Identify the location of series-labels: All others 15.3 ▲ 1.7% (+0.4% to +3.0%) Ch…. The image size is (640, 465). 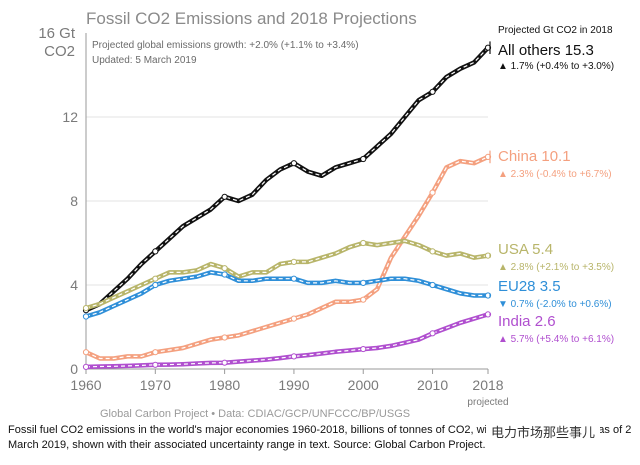
(556, 193).